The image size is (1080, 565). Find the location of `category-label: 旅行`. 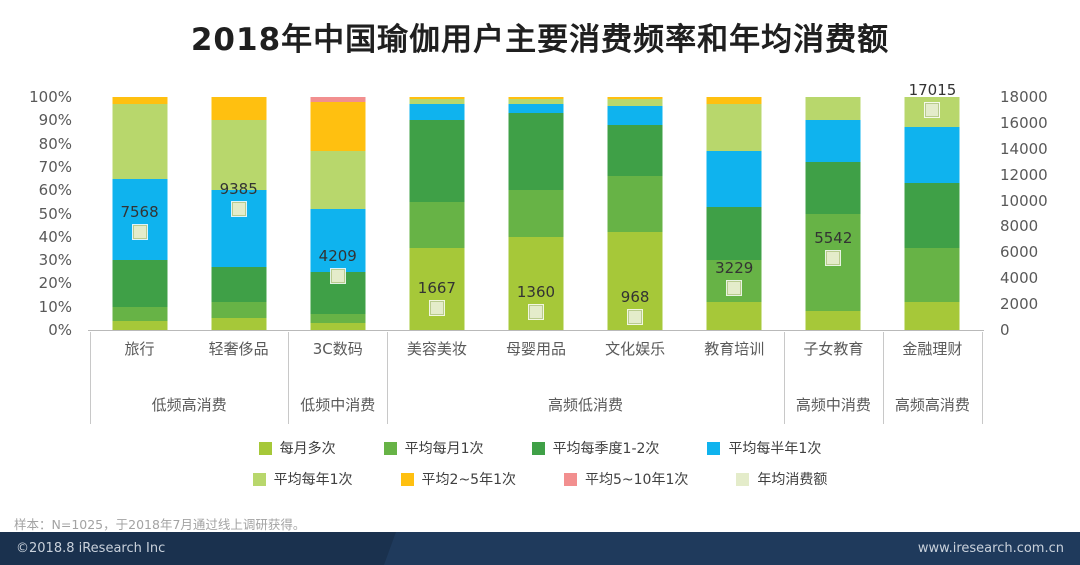

category-label: 旅行 is located at coordinates (139, 349).